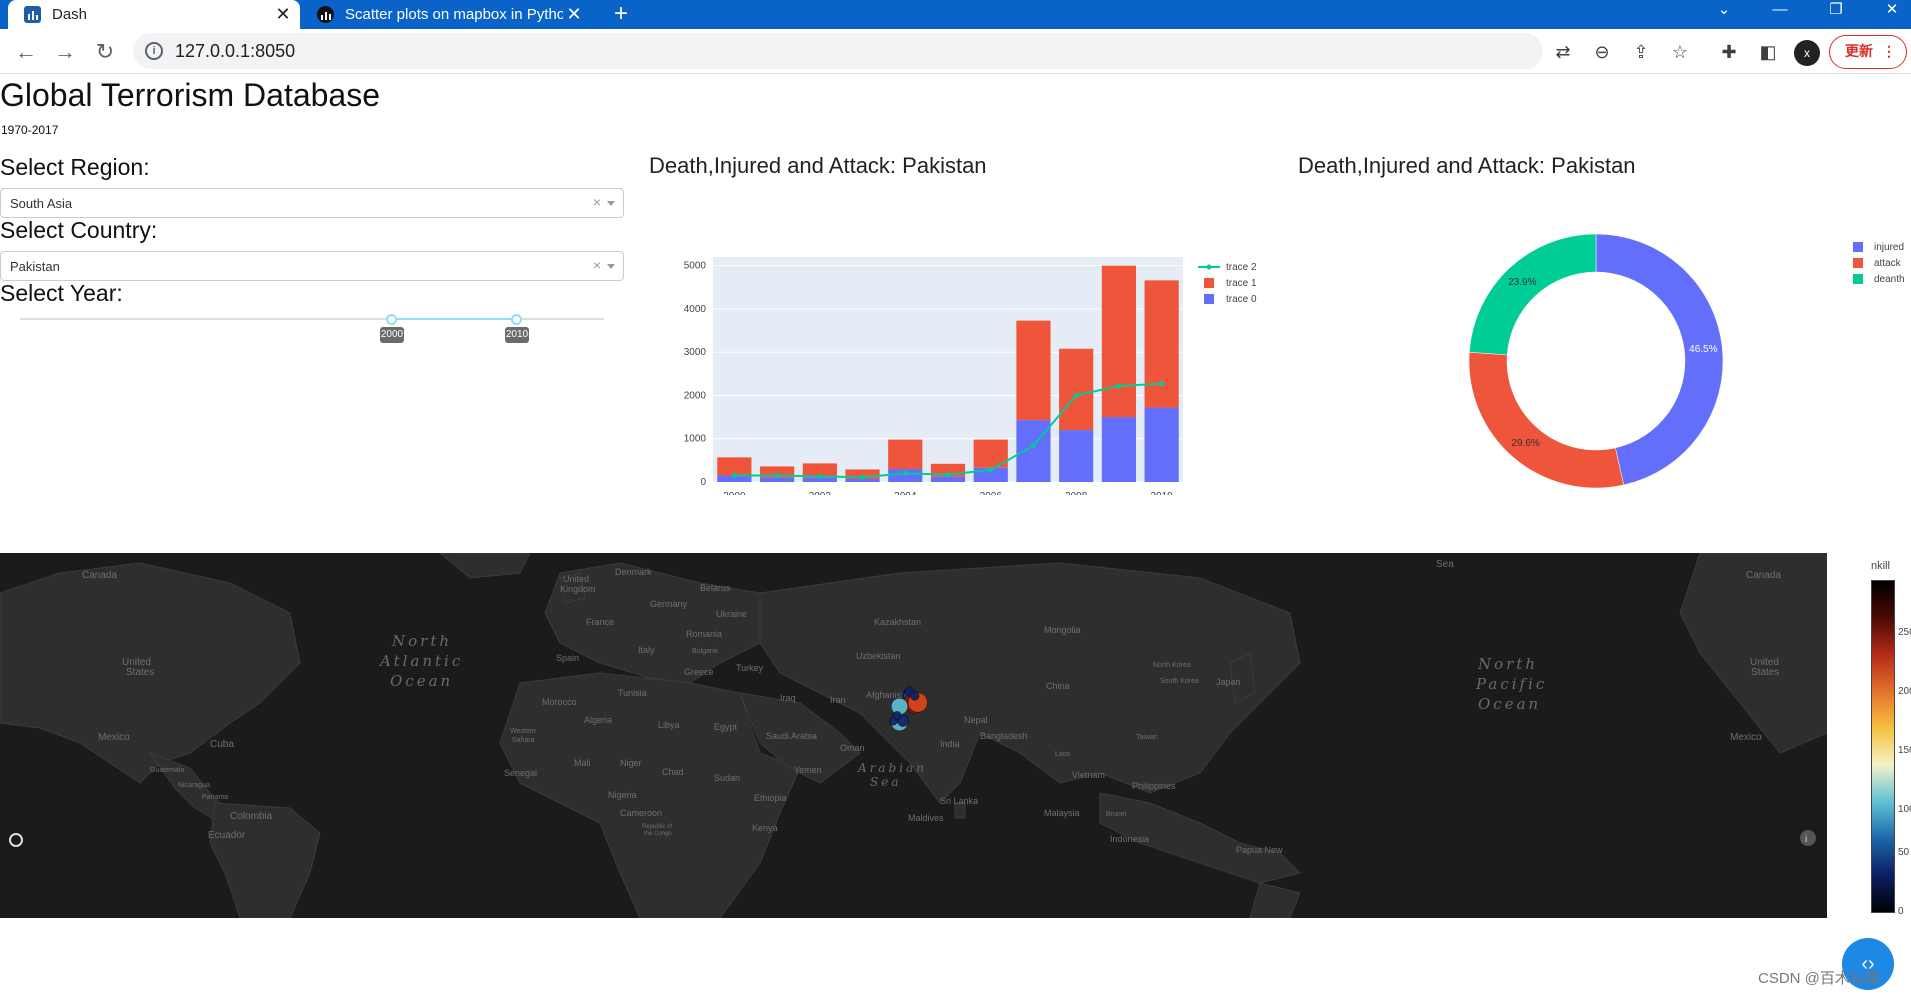 The image size is (1911, 996). Describe the element at coordinates (523, 731) in the screenshot. I see `svg-text: Western` at that location.